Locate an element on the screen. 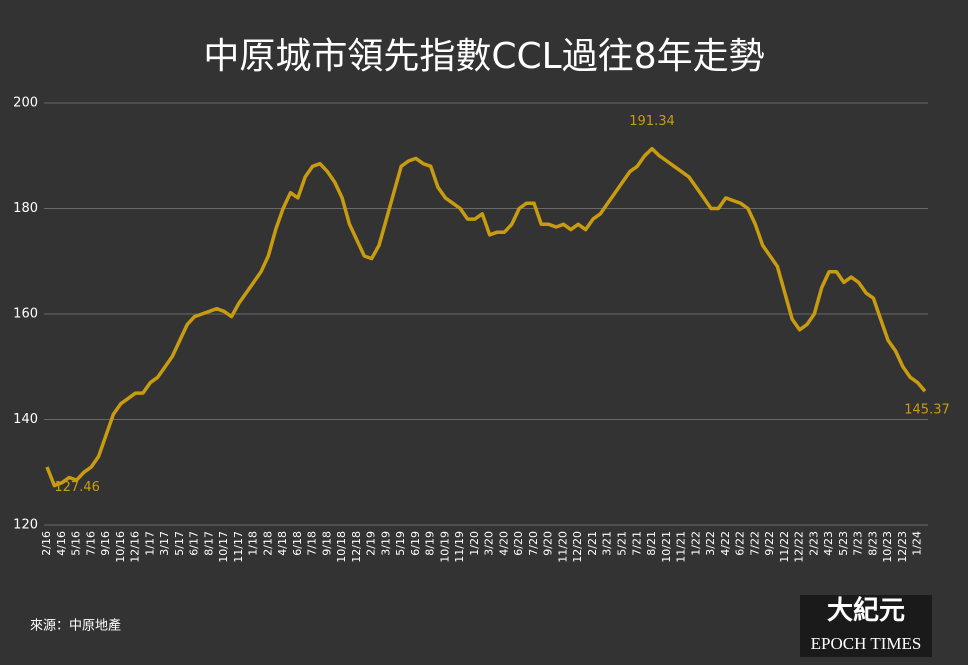  x-tick-label: 12/16 is located at coordinates (135, 547).